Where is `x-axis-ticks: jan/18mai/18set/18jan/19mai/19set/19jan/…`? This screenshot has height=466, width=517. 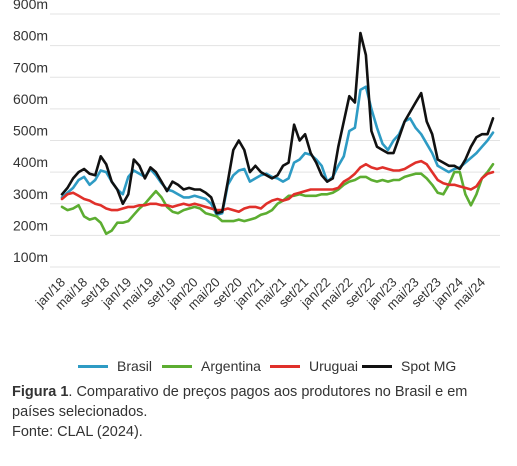 x-axis-ticks: jan/18mai/18set/18jan/19mai/19set/19jan/… is located at coordinates (260, 294).